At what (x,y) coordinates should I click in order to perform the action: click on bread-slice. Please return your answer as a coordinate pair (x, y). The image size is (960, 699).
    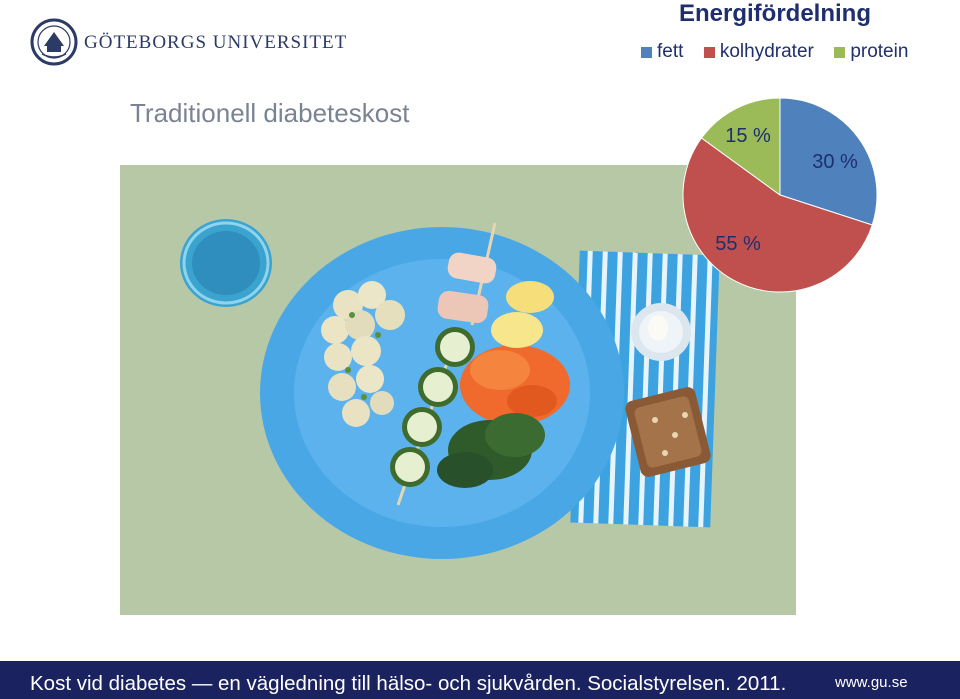
    Looking at the image, I should click on (668, 432).